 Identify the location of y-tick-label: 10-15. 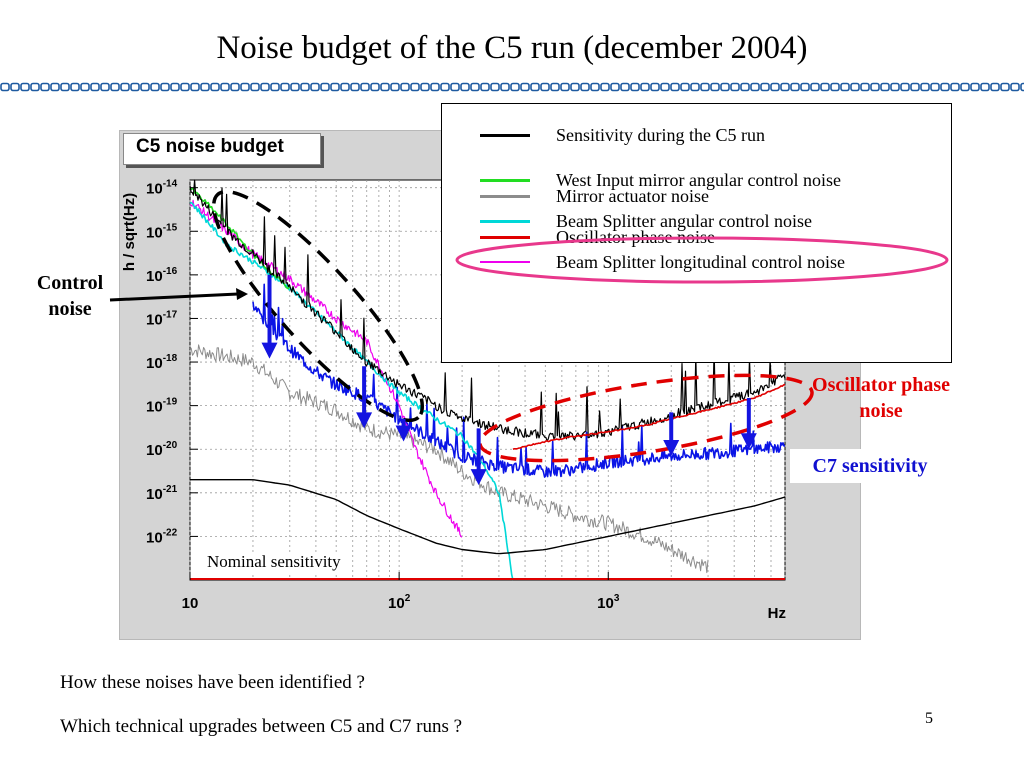
(162, 231).